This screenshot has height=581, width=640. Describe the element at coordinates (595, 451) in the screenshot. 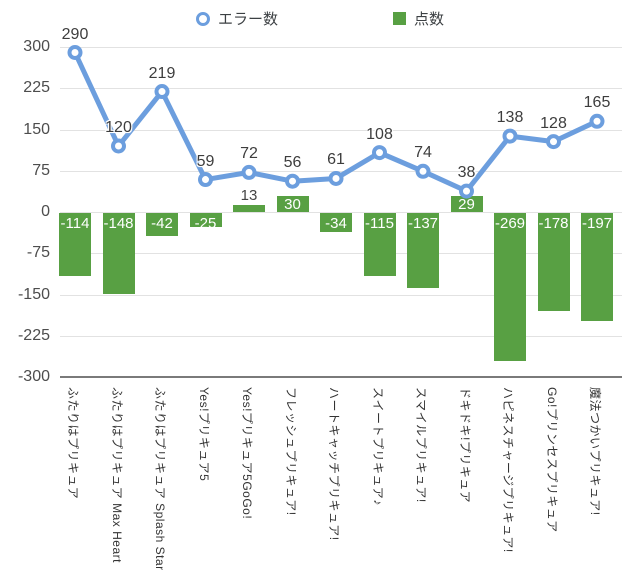

I see `x-axis-label: 魔法つかいプリキュア!` at that location.